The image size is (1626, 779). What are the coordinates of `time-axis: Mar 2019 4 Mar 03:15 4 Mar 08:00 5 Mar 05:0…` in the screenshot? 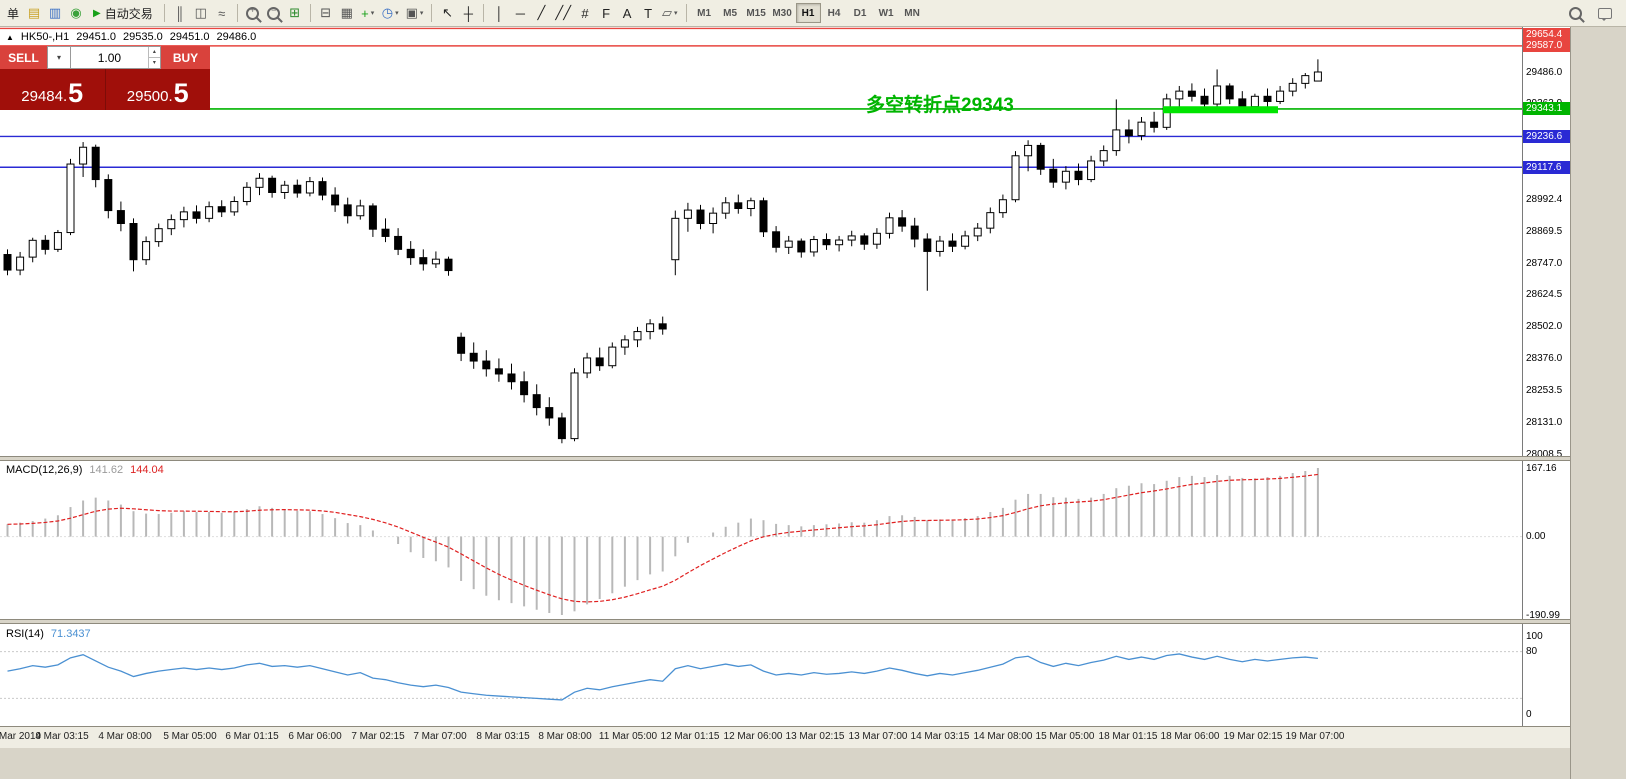 It's located at (785, 737).